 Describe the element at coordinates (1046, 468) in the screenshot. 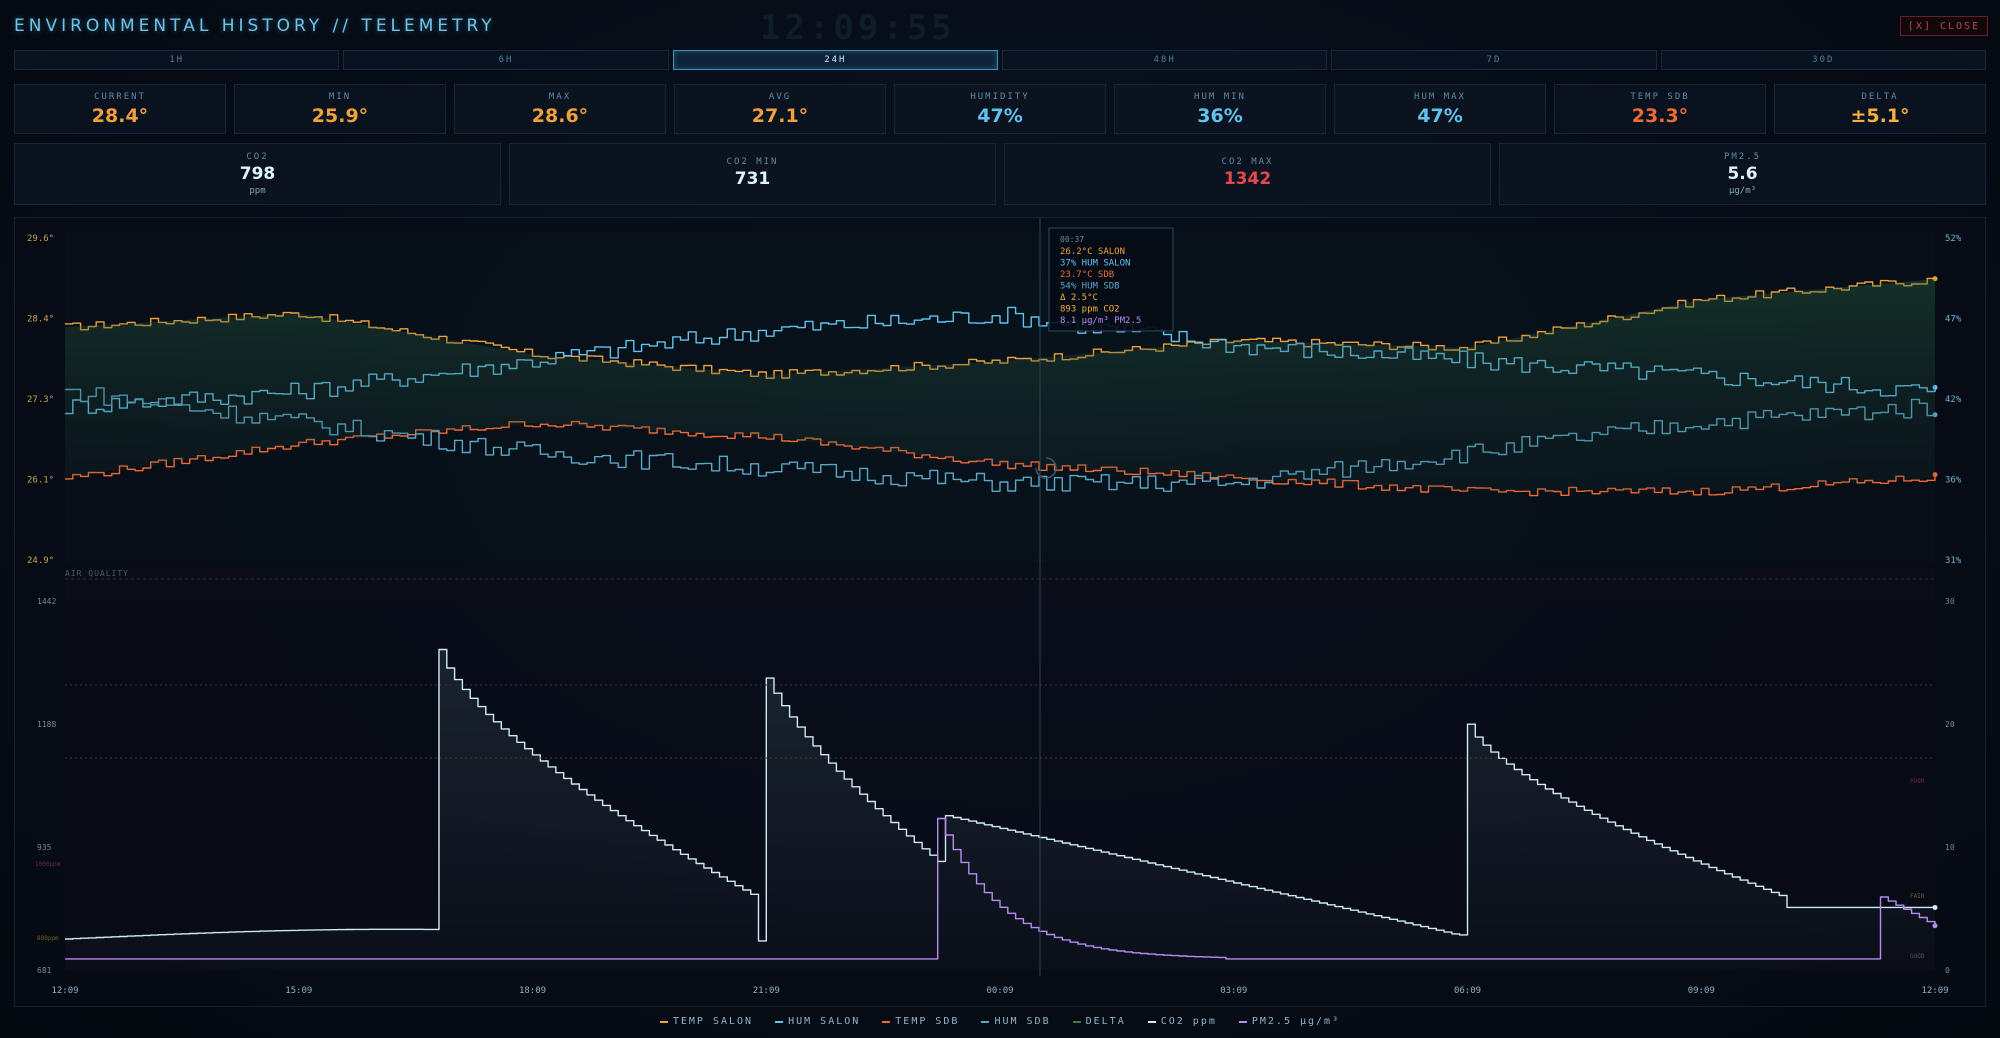

I see `loading-spinner-icon` at that location.